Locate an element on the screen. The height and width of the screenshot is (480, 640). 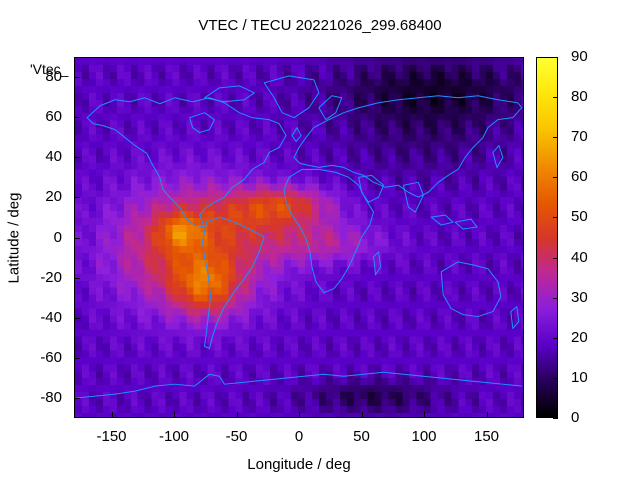
coastline-uk is located at coordinates (296, 135).